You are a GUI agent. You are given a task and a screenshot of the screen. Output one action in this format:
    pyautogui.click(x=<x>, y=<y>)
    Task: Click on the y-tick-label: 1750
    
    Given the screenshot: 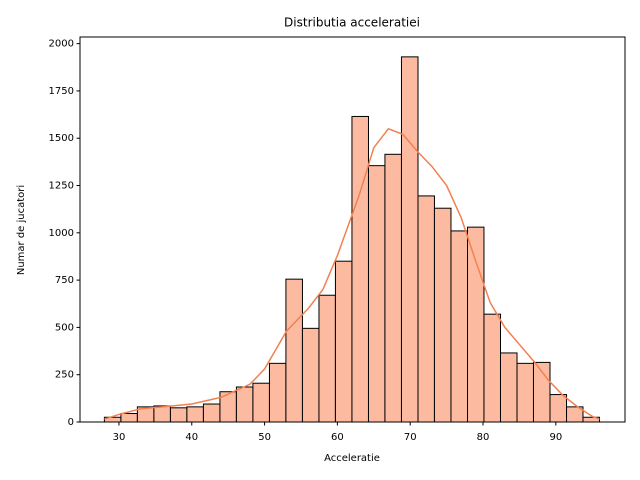 What is the action you would take?
    pyautogui.click(x=61, y=91)
    